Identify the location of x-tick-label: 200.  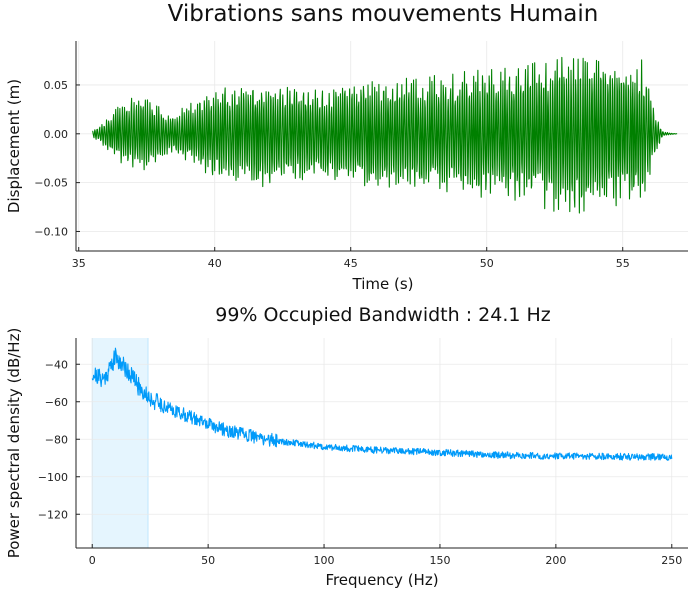
(555, 560).